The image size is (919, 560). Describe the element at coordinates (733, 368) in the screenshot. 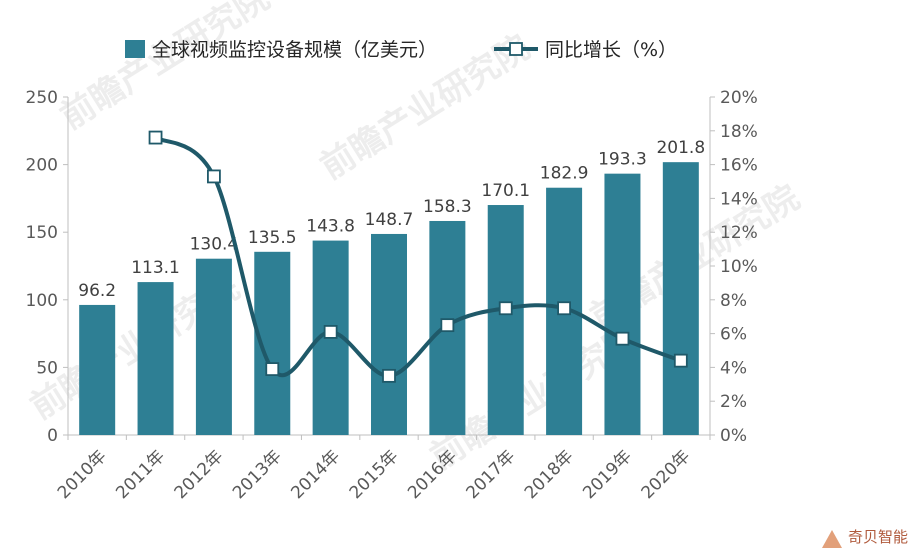

I see `right-tick-label: 4%` at that location.